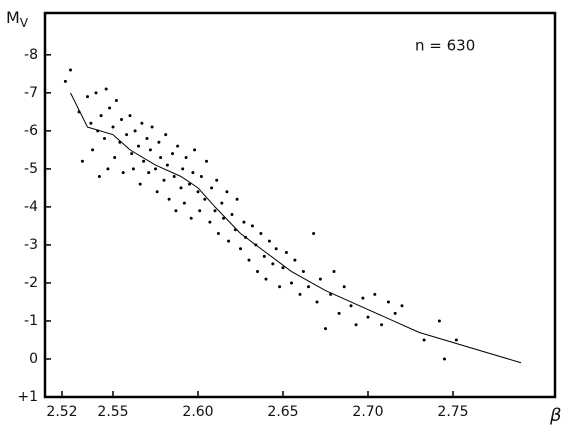 Image resolution: width=570 pixels, height=433 pixels. Describe the element at coordinates (112, 412) in the screenshot. I see `x-tick-label: 2.55` at that location.